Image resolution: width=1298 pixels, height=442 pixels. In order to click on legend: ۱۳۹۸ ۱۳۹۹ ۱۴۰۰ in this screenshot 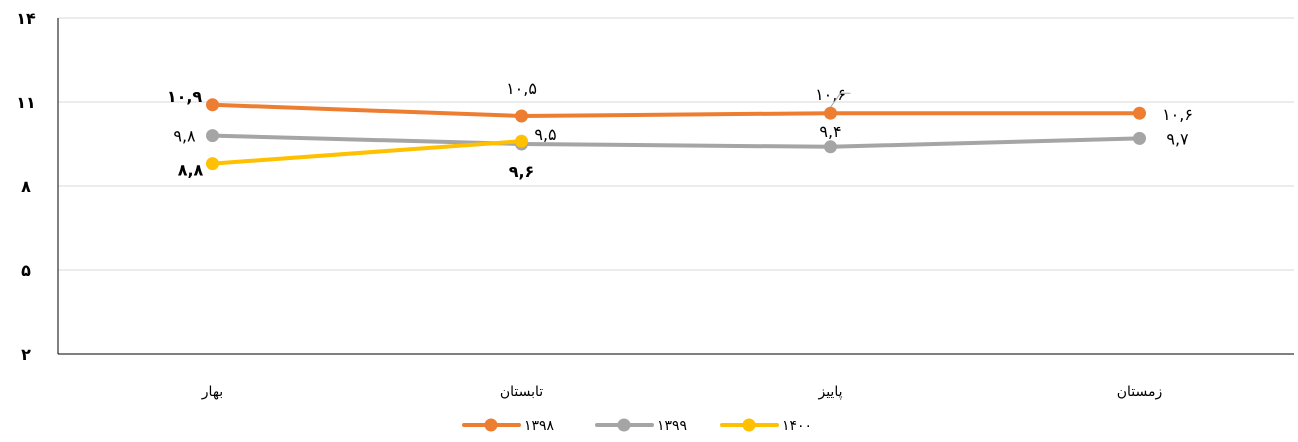, I will do `click(637, 426)`.